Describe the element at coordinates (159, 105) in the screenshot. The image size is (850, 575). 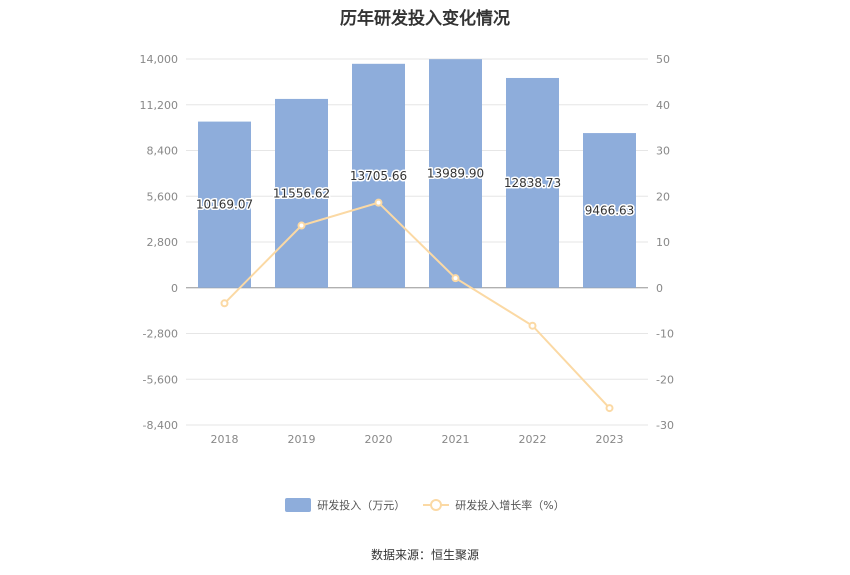
I see `y-left-tick-label: 11,200` at that location.